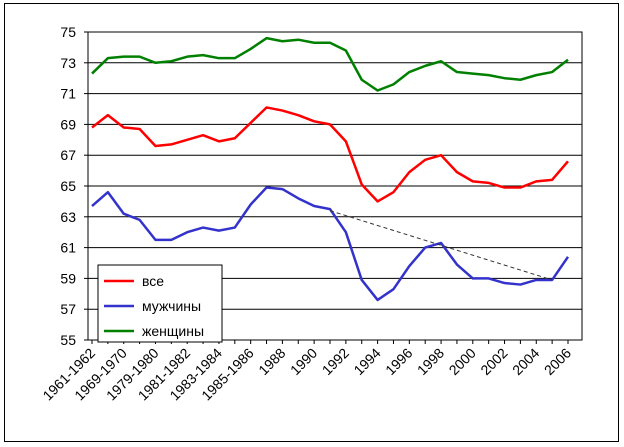  What do you see at coordinates (68, 124) in the screenshot?
I see `y-tick-label: 69` at bounding box center [68, 124].